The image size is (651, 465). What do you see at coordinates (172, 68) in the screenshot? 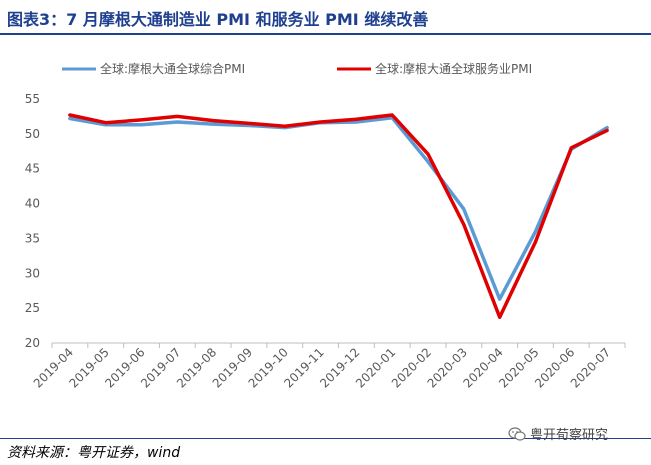
I see `legend-label-0: 全球:摩根大通全球综合PMI` at bounding box center [172, 68].